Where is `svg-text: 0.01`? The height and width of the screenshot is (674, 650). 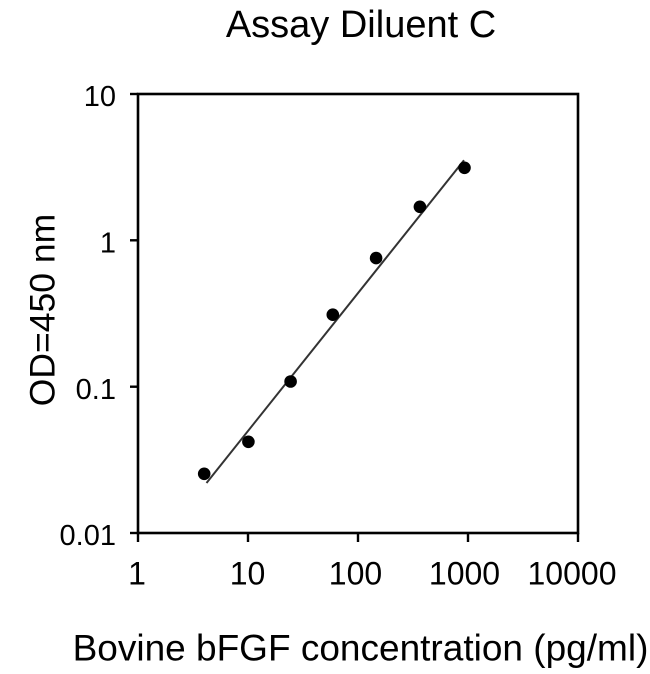 svg-text: 0.01 is located at coordinates (88, 536).